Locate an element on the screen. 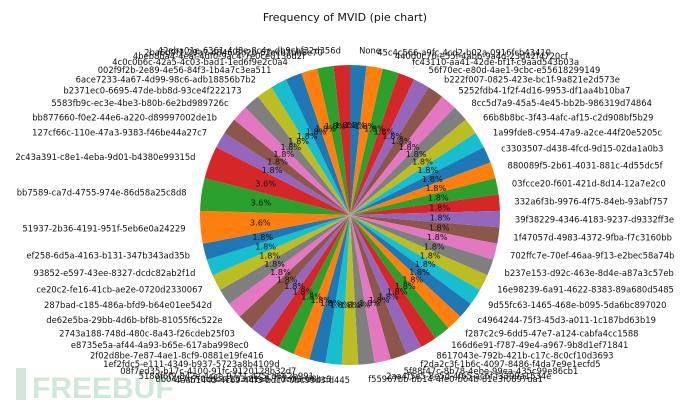 This screenshot has height=414, width=690. watermark: FREEBUF is located at coordinates (95, 386).